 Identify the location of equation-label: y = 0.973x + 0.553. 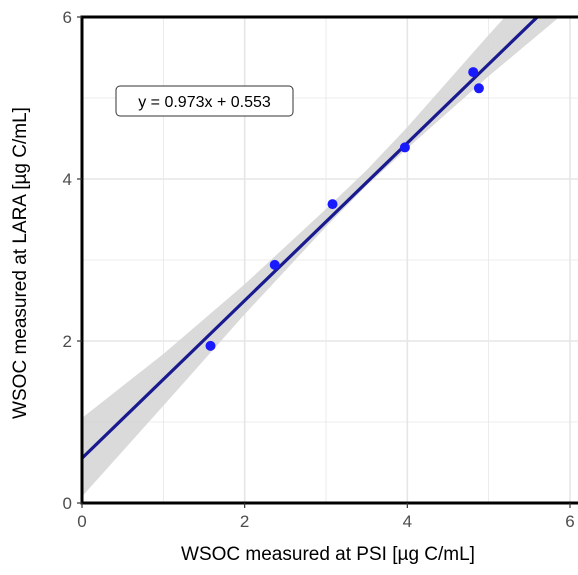
(204, 101).